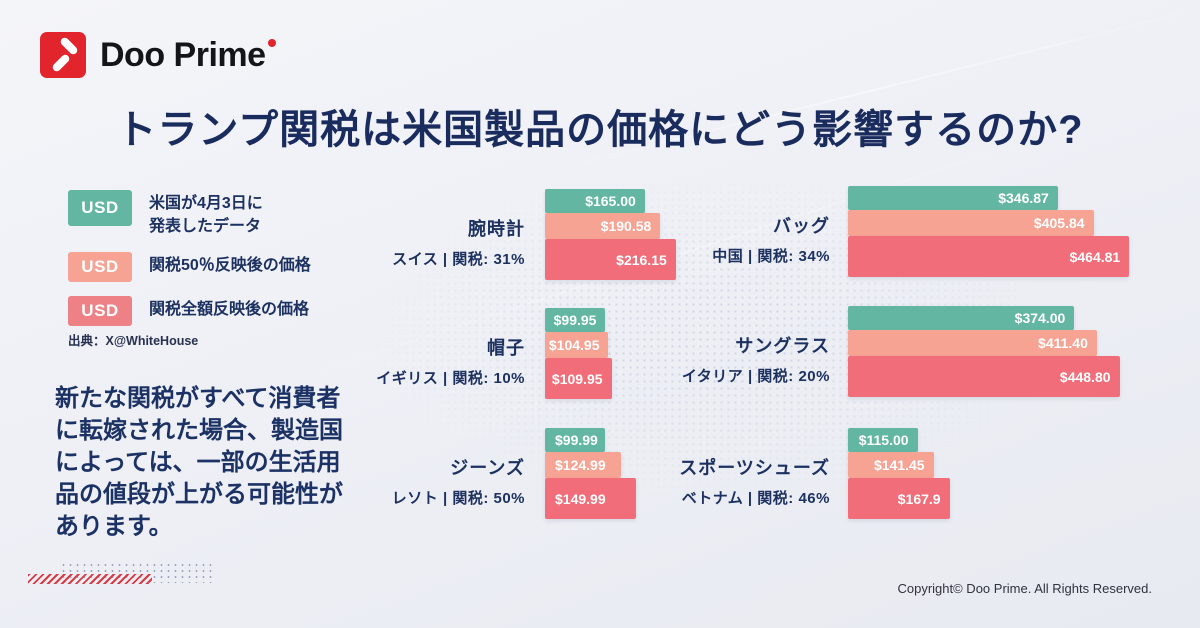  I want to click on price-label: $167.9, so click(919, 498).